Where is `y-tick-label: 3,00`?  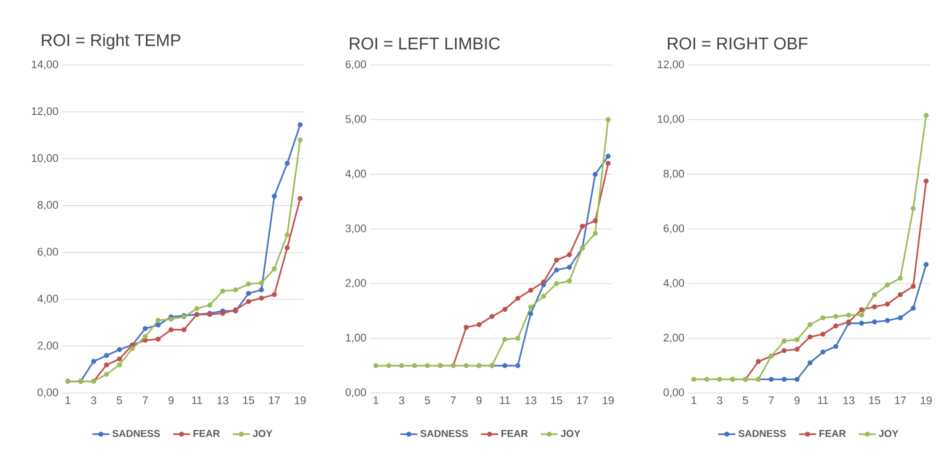 y-tick-label: 3,00 is located at coordinates (356, 229).